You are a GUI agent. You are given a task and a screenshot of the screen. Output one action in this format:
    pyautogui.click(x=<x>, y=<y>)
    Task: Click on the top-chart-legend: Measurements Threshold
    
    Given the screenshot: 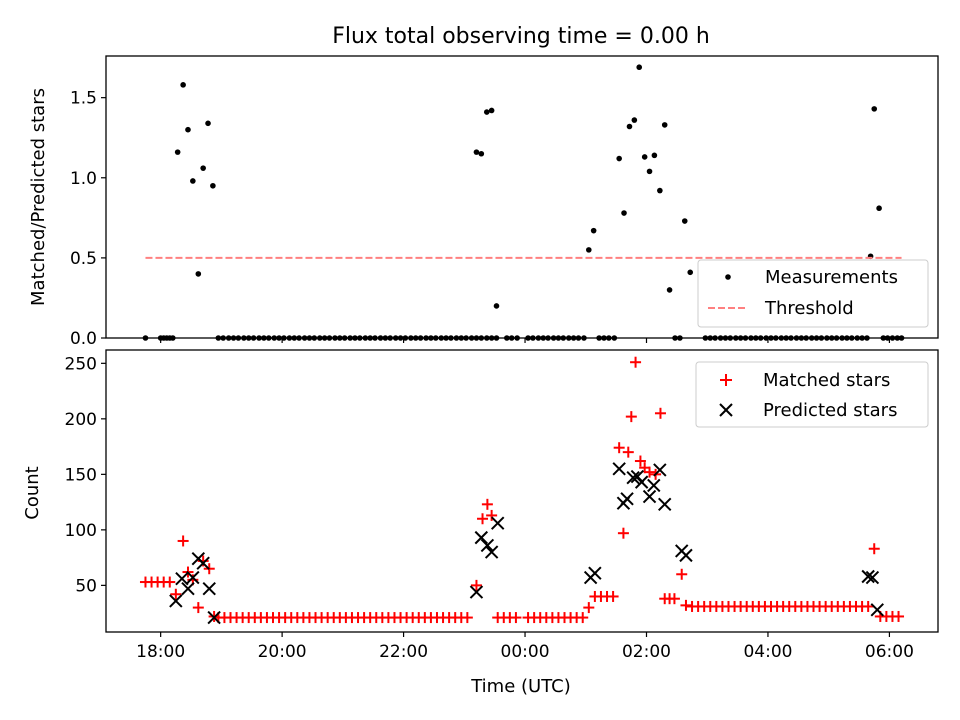 What is the action you would take?
    pyautogui.click(x=813, y=293)
    